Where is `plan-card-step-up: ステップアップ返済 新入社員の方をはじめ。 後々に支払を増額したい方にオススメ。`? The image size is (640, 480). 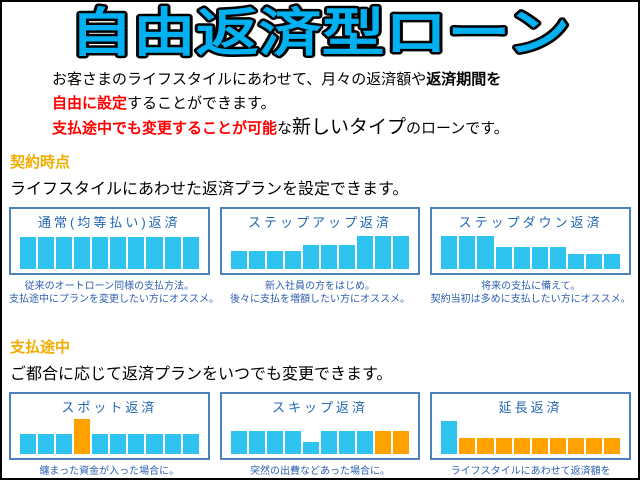
plan-card-step-up: ステップアップ返済 新入社員の方をはじめ。 後々に支払を増額したい方にオススメ。 is located at coordinates (320, 256).